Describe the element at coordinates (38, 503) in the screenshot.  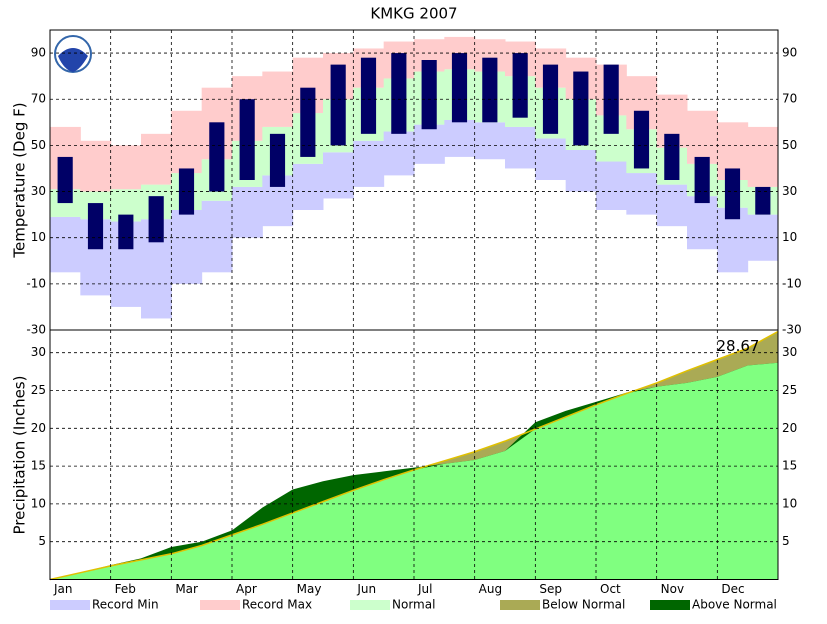
I see `y-tick-label: 10` at that location.